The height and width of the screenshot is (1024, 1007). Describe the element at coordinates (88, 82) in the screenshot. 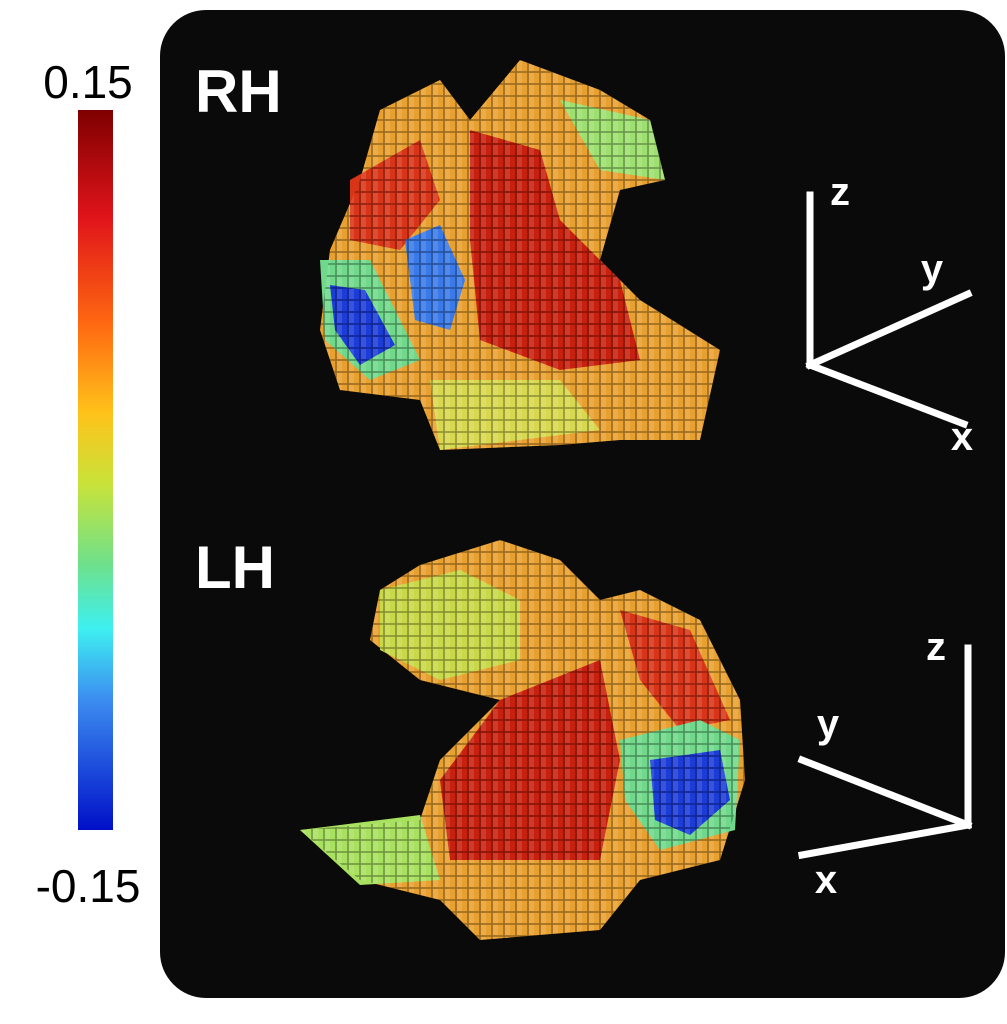

I see `colorbar-max: 0.15` at that location.